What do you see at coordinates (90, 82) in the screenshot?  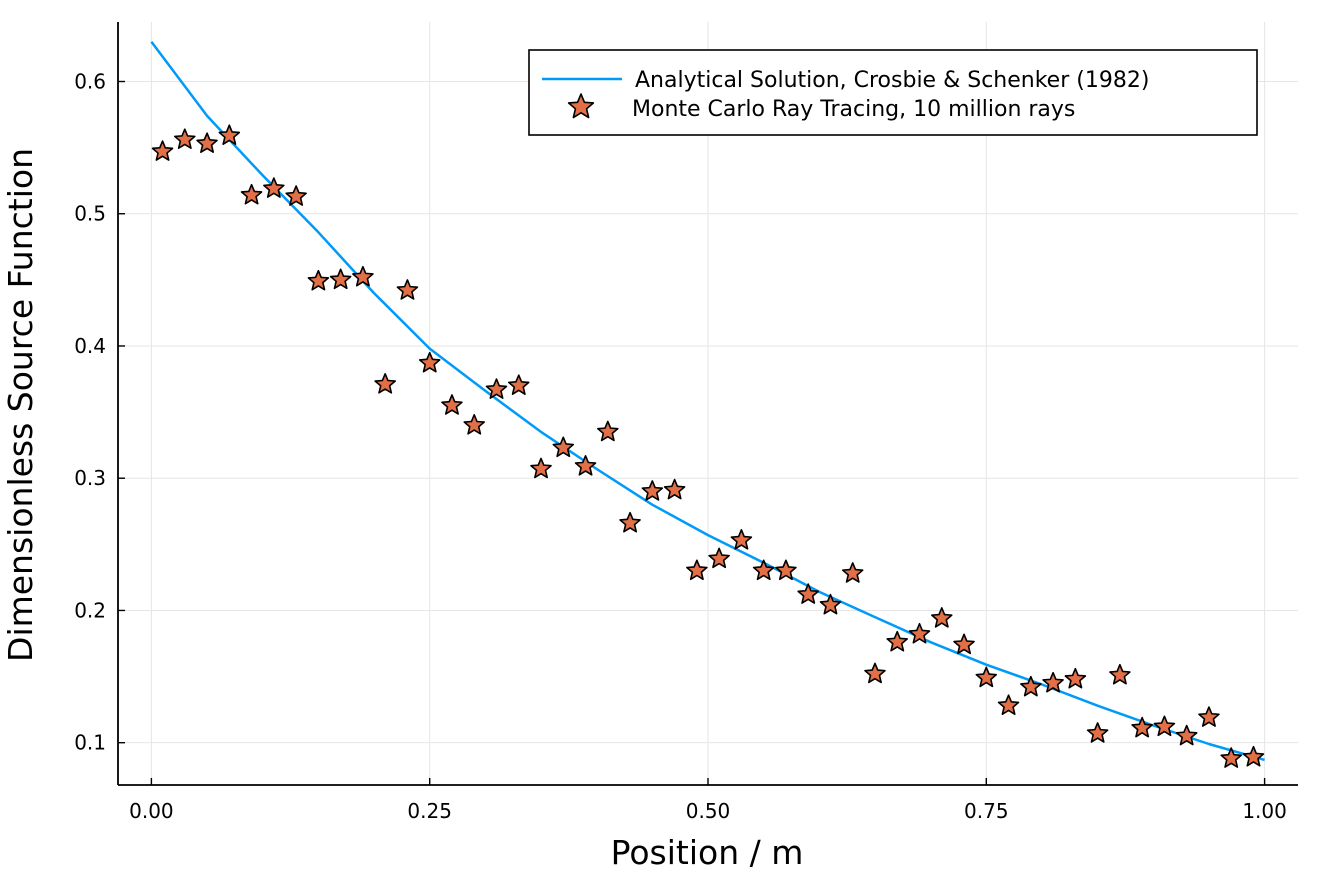 I see `y-tick-label: 0.6` at bounding box center [90, 82].